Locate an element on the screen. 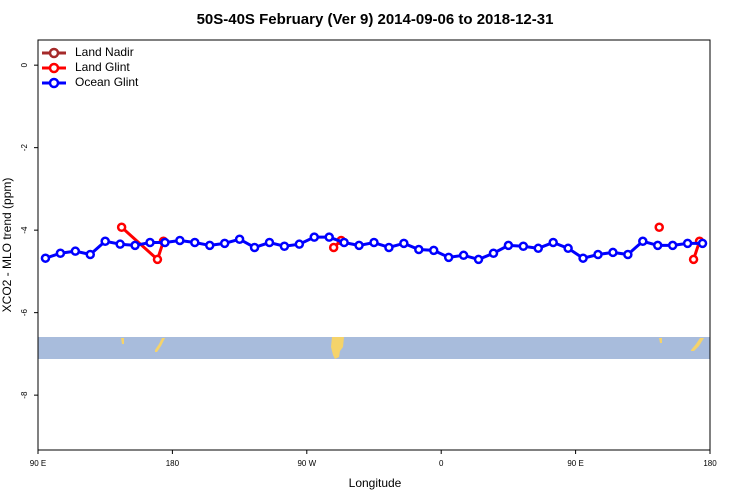 The width and height of the screenshot is (750, 500). y-tick-label: -4 is located at coordinates (24, 230).